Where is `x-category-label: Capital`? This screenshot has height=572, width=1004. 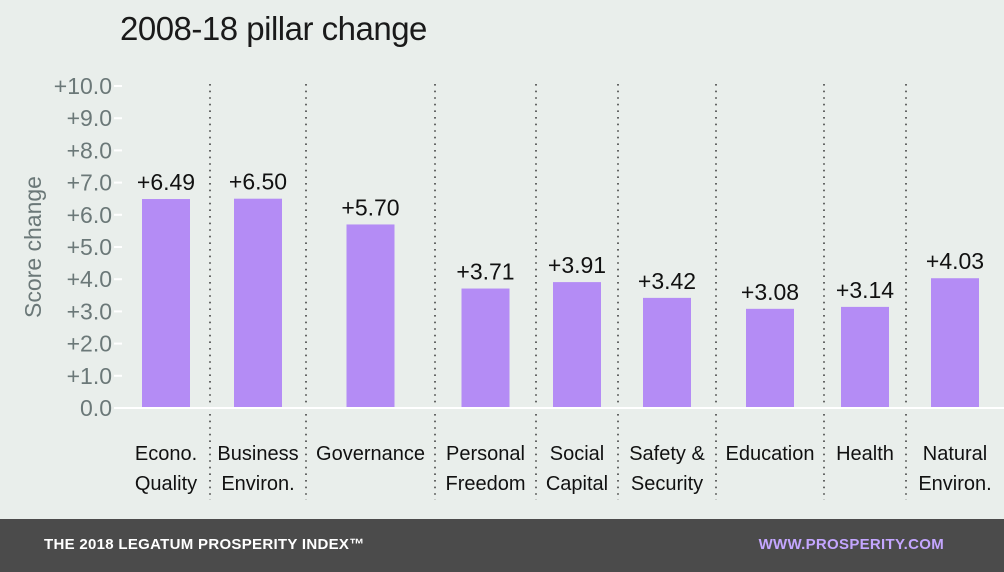
x-category-label: Capital is located at coordinates (577, 484).